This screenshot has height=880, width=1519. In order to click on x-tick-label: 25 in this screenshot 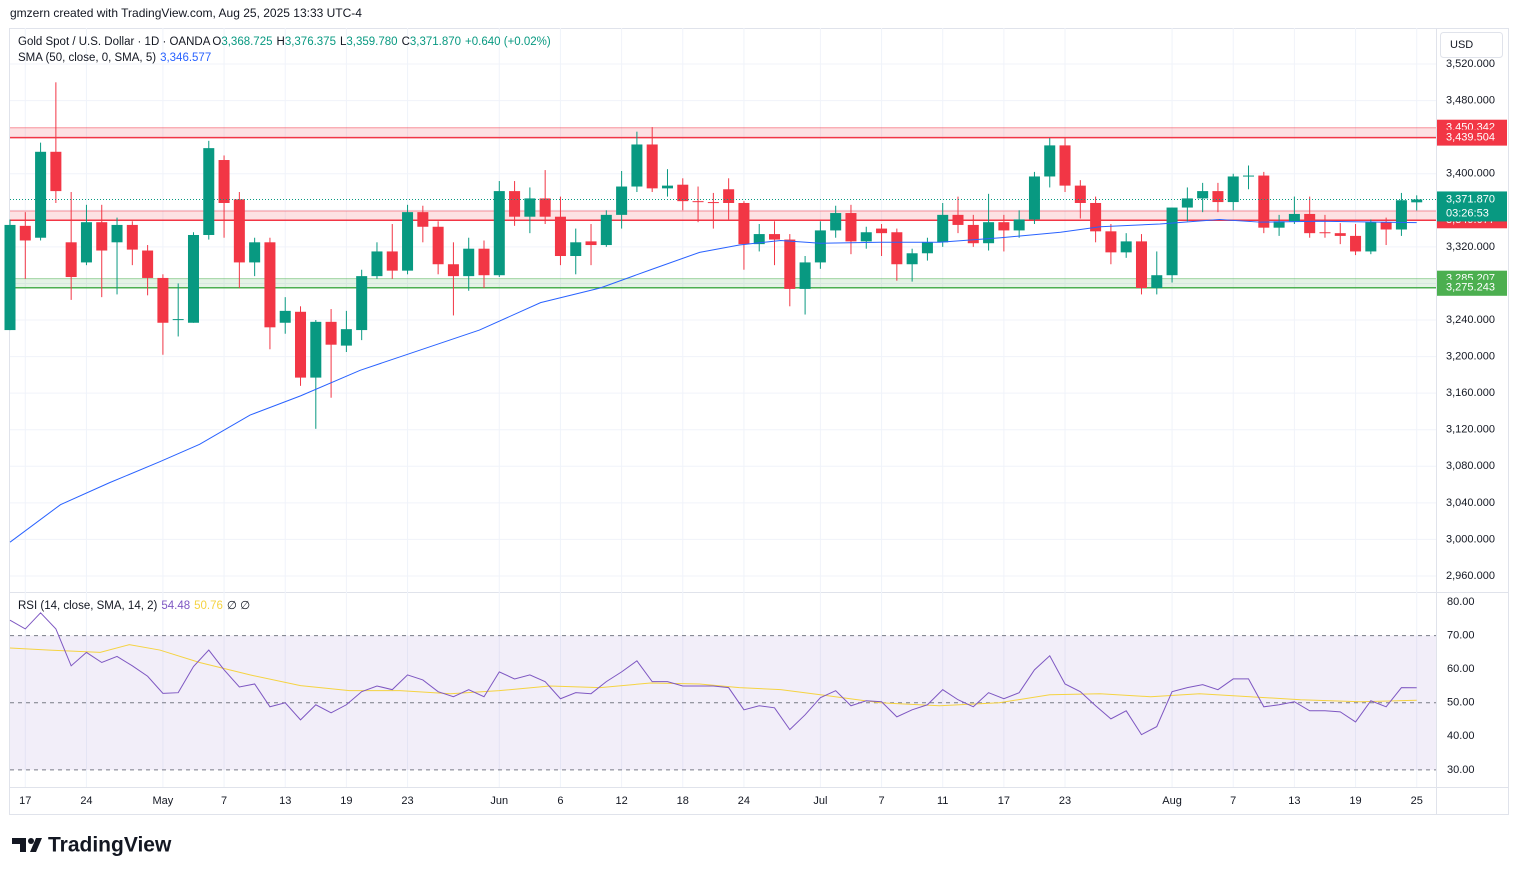, I will do `click(1417, 801)`.